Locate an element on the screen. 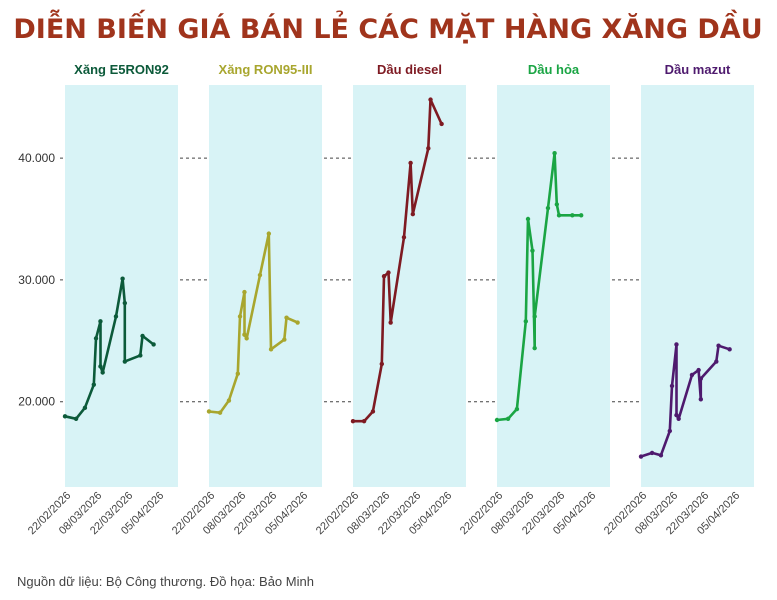 The image size is (777, 600). panel-title: Dầu hỏa is located at coordinates (554, 69).